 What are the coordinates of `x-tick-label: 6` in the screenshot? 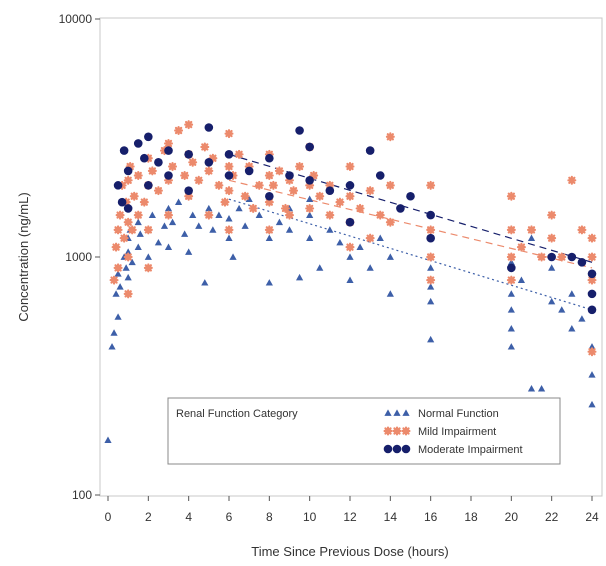 It's located at (229, 517).